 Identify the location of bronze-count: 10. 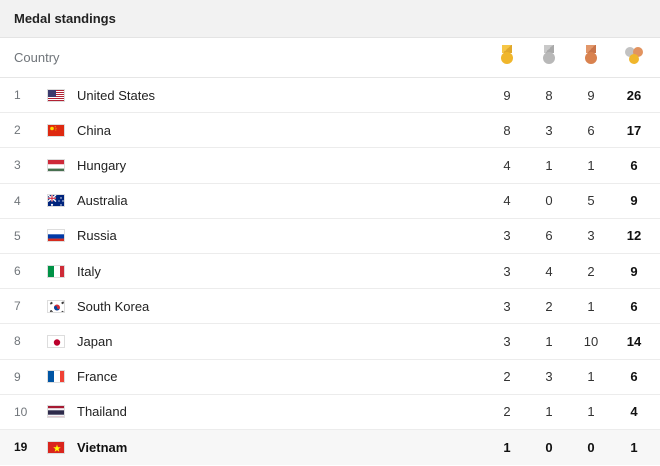
(591, 341).